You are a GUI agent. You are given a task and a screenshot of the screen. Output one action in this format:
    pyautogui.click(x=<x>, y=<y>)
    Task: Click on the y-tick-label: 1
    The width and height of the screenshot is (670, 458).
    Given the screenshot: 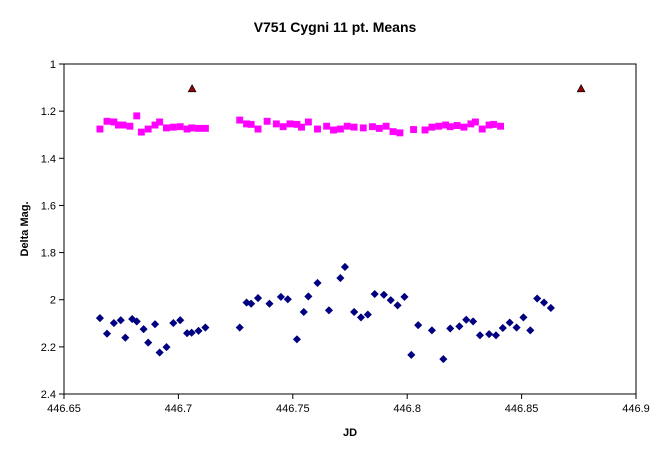 What is the action you would take?
    pyautogui.click(x=53, y=65)
    